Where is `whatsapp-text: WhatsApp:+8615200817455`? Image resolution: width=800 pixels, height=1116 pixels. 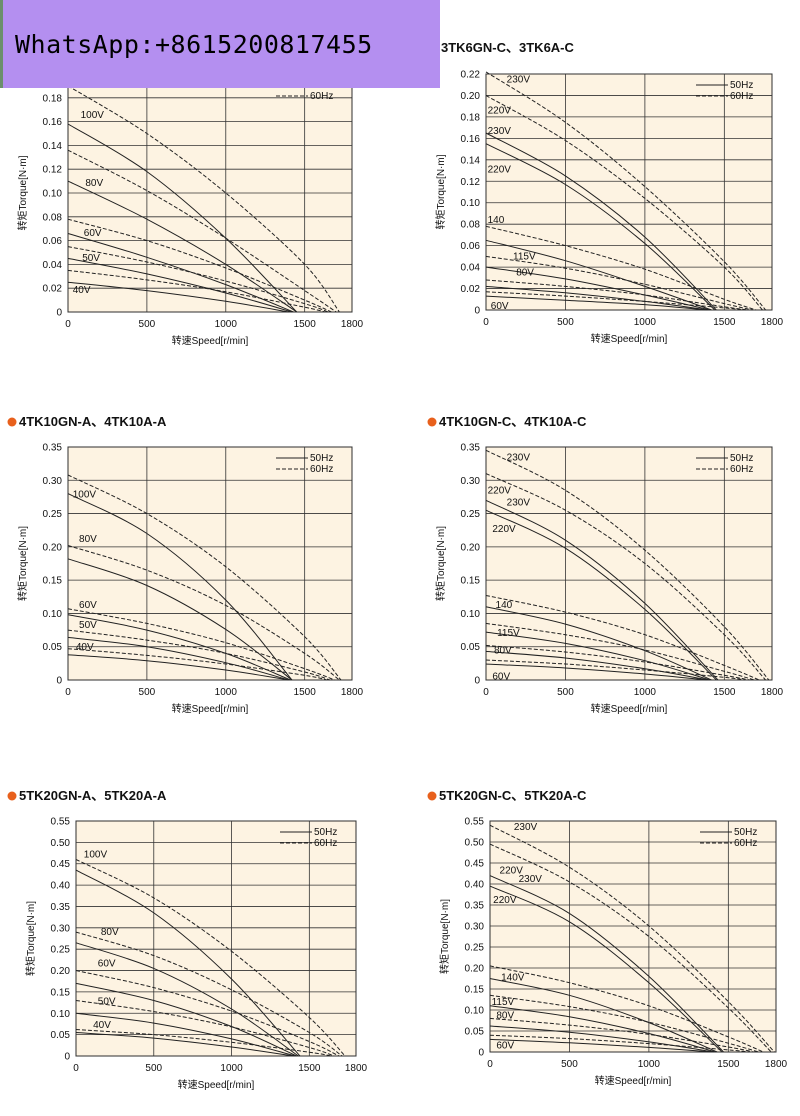
whatsapp-text: WhatsApp:+8615200817455 is located at coordinates (194, 44).